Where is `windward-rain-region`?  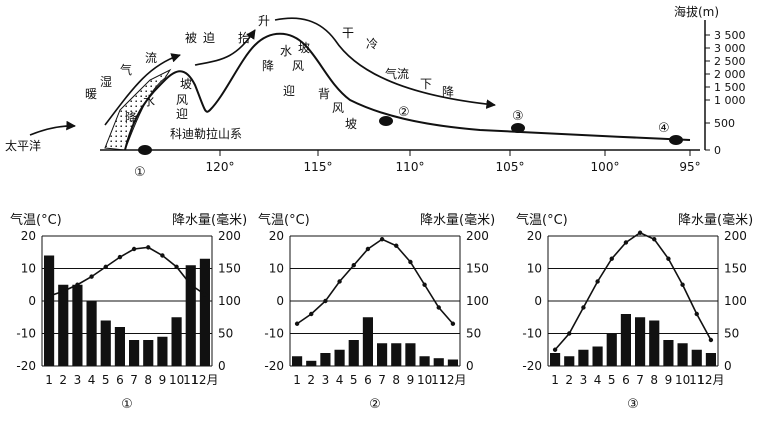
windward-rain-region is located at coordinates (138, 109).